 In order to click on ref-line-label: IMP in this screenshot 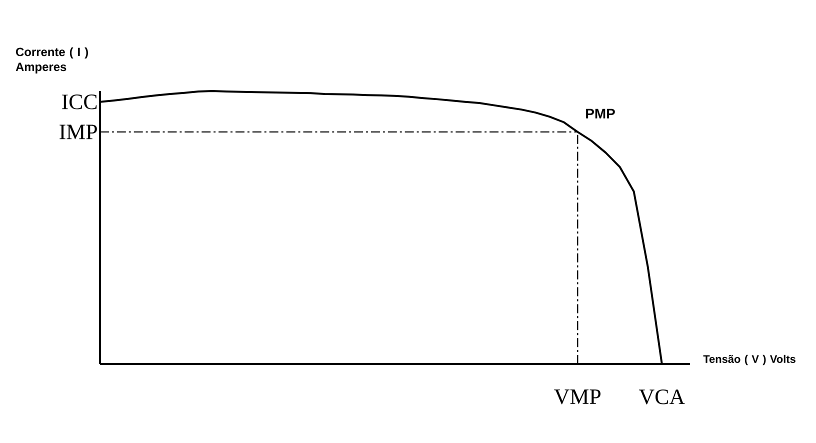, I will do `click(78, 132)`.